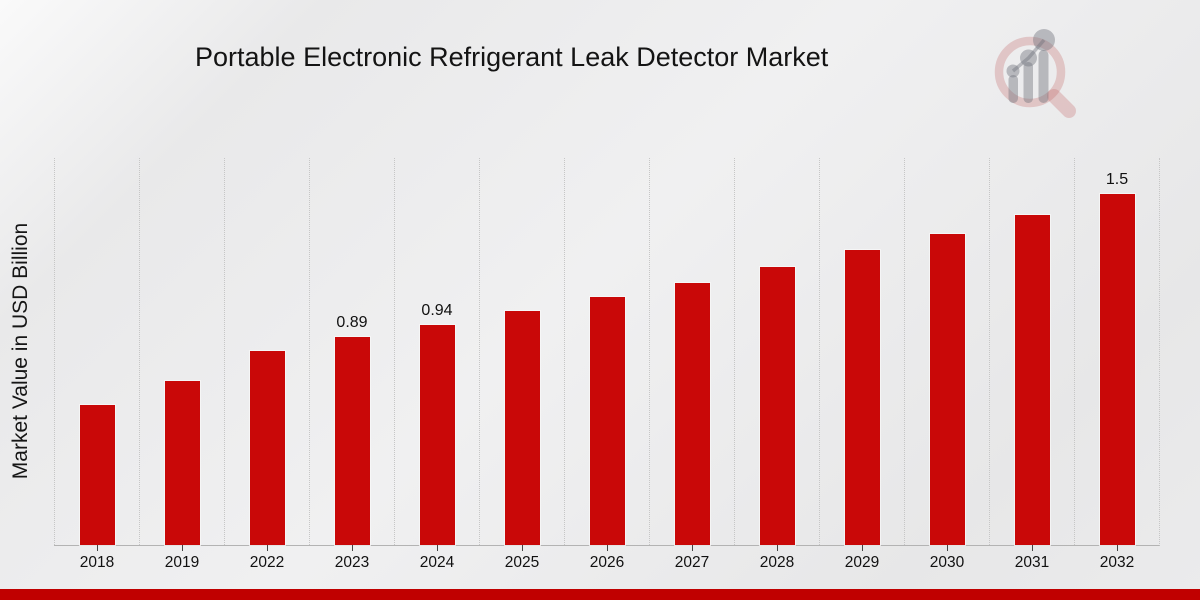 Image resolution: width=1200 pixels, height=600 pixels. What do you see at coordinates (182, 463) in the screenshot?
I see `bar-2019` at bounding box center [182, 463].